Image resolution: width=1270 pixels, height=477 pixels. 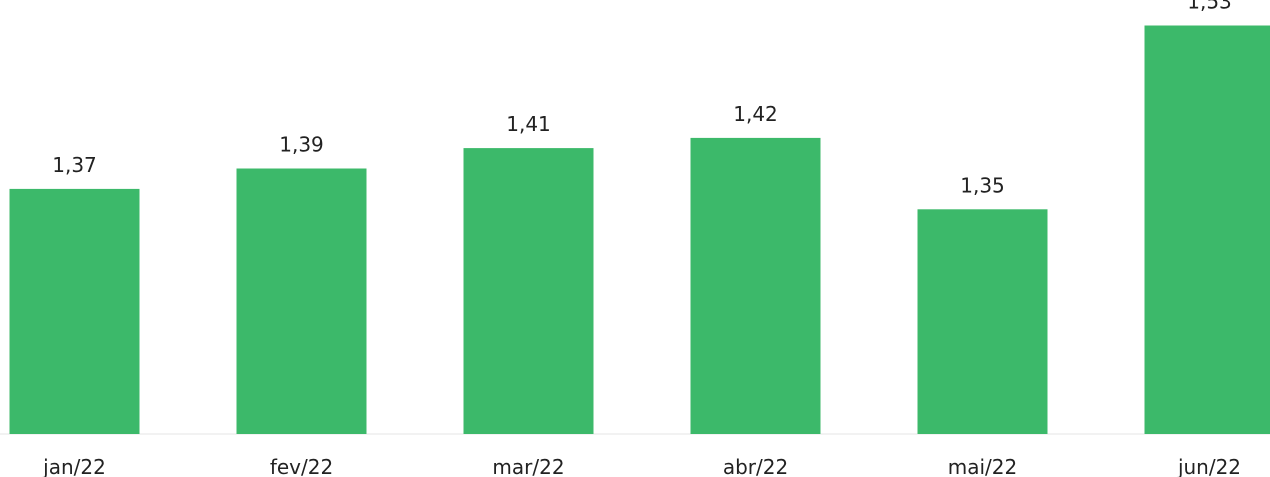 What do you see at coordinates (1209, 466) in the screenshot?
I see `category-label-jun/22: jun/22` at bounding box center [1209, 466].